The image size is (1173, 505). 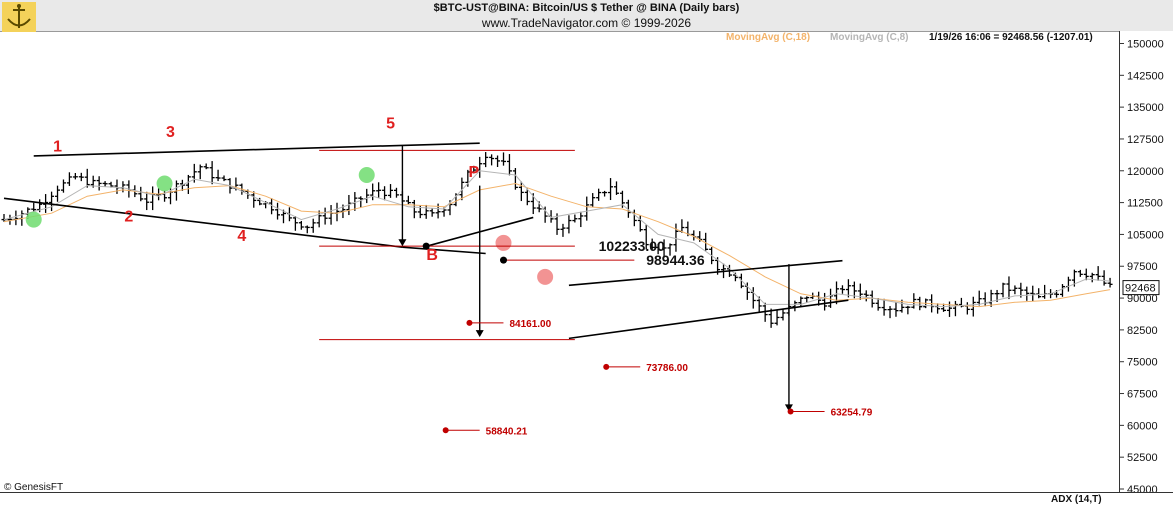 What do you see at coordinates (1142, 395) in the screenshot?
I see `y-tick-label: 67500` at bounding box center [1142, 395].